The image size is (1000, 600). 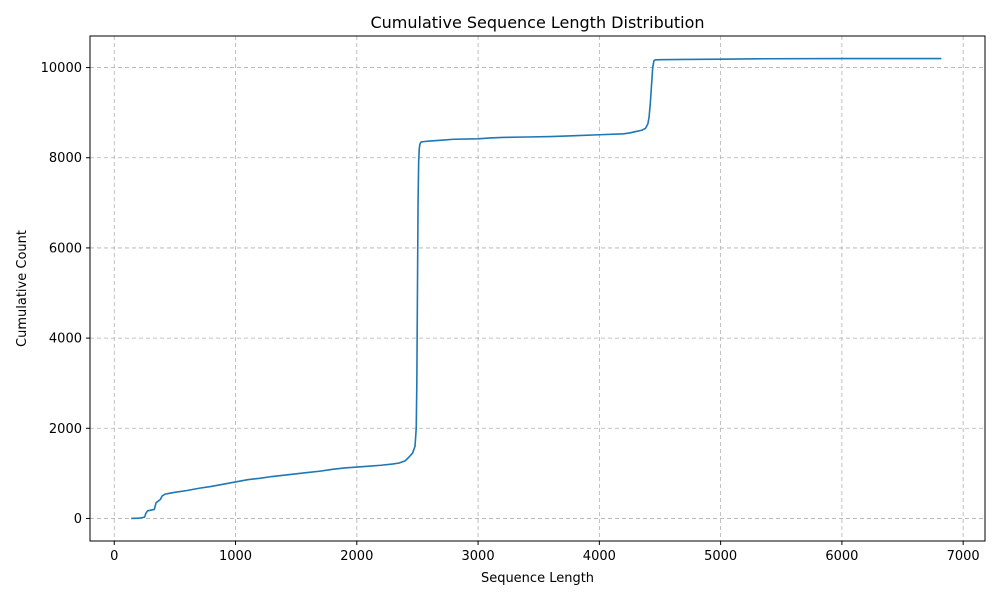 What do you see at coordinates (963, 556) in the screenshot?
I see `x-tick-label: 7000` at bounding box center [963, 556].